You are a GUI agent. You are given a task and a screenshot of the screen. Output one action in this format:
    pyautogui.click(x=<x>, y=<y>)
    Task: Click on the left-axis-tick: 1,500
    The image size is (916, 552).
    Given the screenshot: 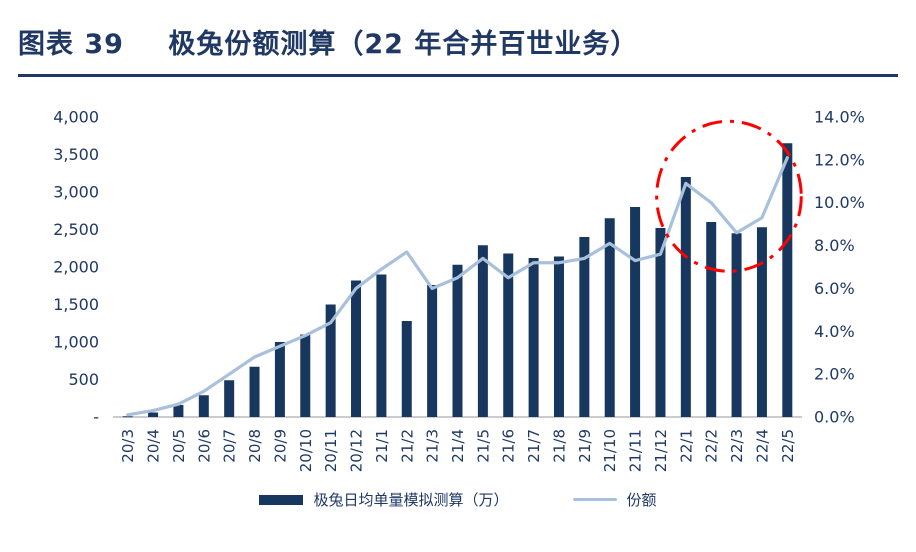 What is the action you would take?
    pyautogui.click(x=76, y=304)
    